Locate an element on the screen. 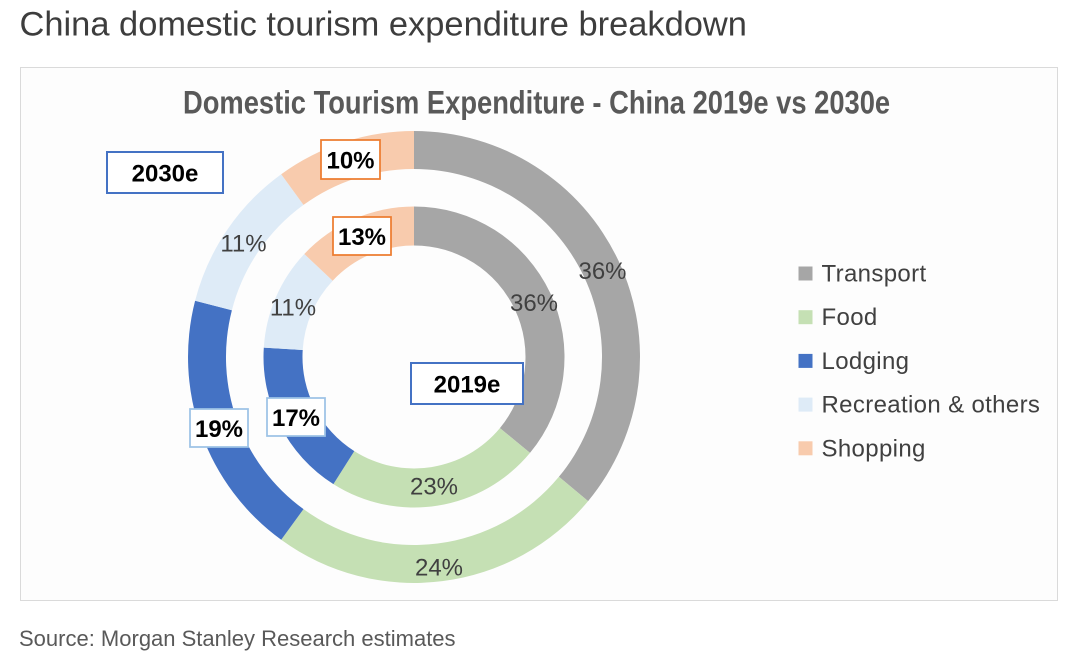 This screenshot has height=667, width=1080. svg-text: 2030e is located at coordinates (165, 174).